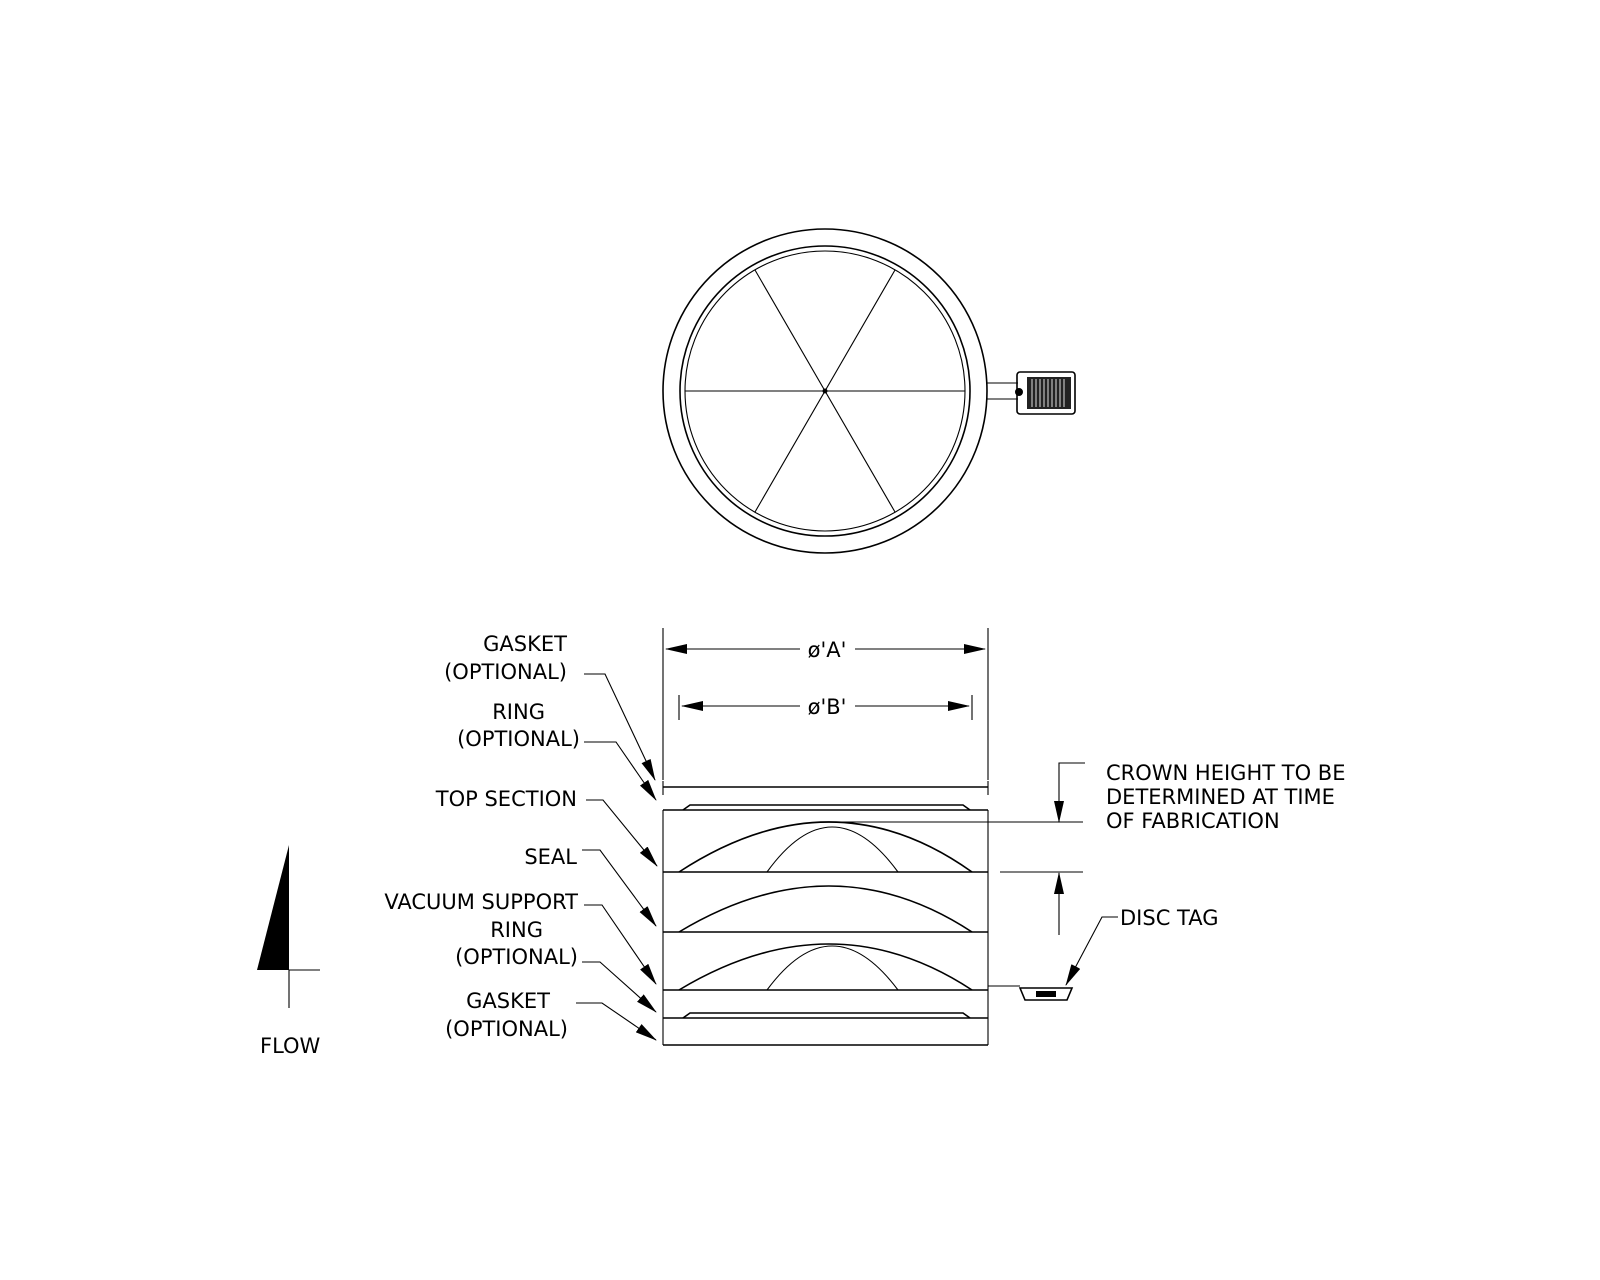 This screenshot has height=1280, width=1600. Describe the element at coordinates (506, 1029) in the screenshot. I see `label-gasket-bot-2: (OPTIONAL)` at that location.